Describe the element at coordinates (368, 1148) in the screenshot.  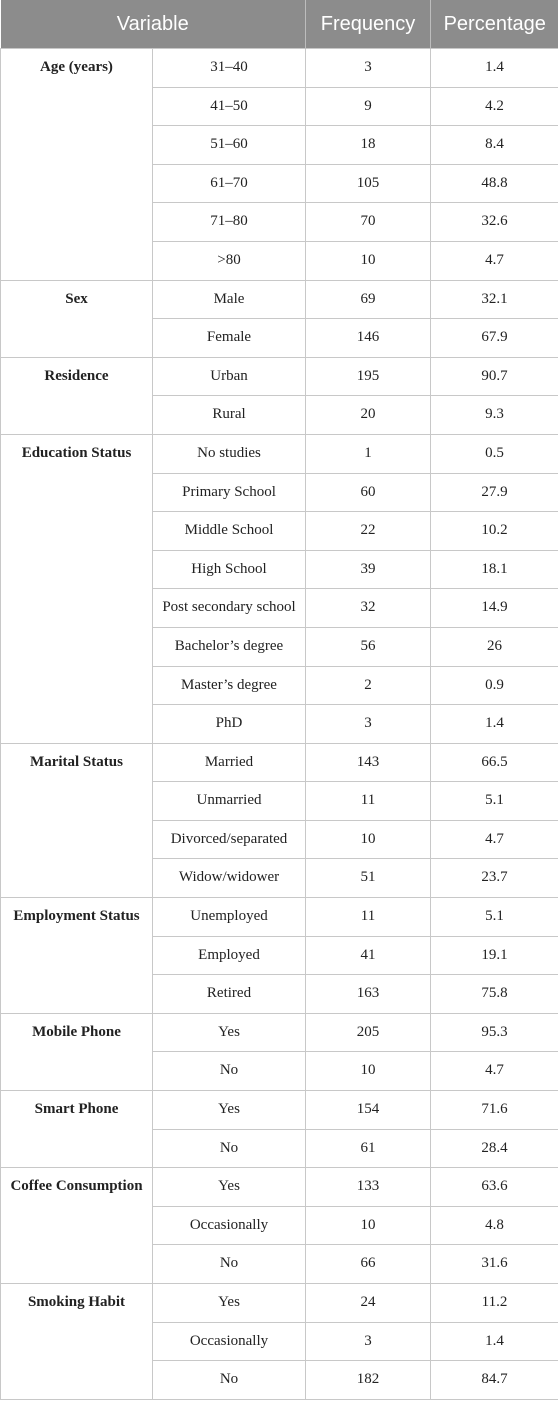
I see `frequency-cell: 61` at that location.